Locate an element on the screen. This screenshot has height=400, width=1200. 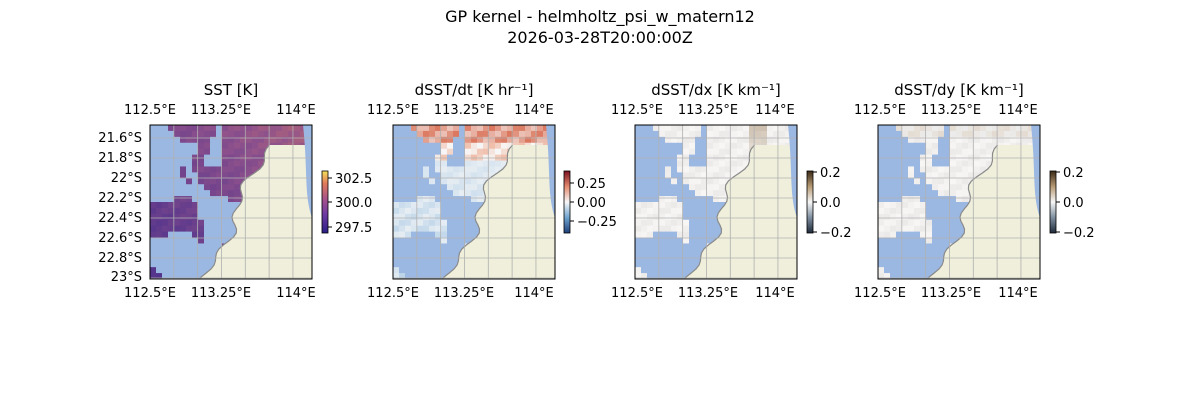
bottom-x-tick: 112.5°E is located at coordinates (880, 293).